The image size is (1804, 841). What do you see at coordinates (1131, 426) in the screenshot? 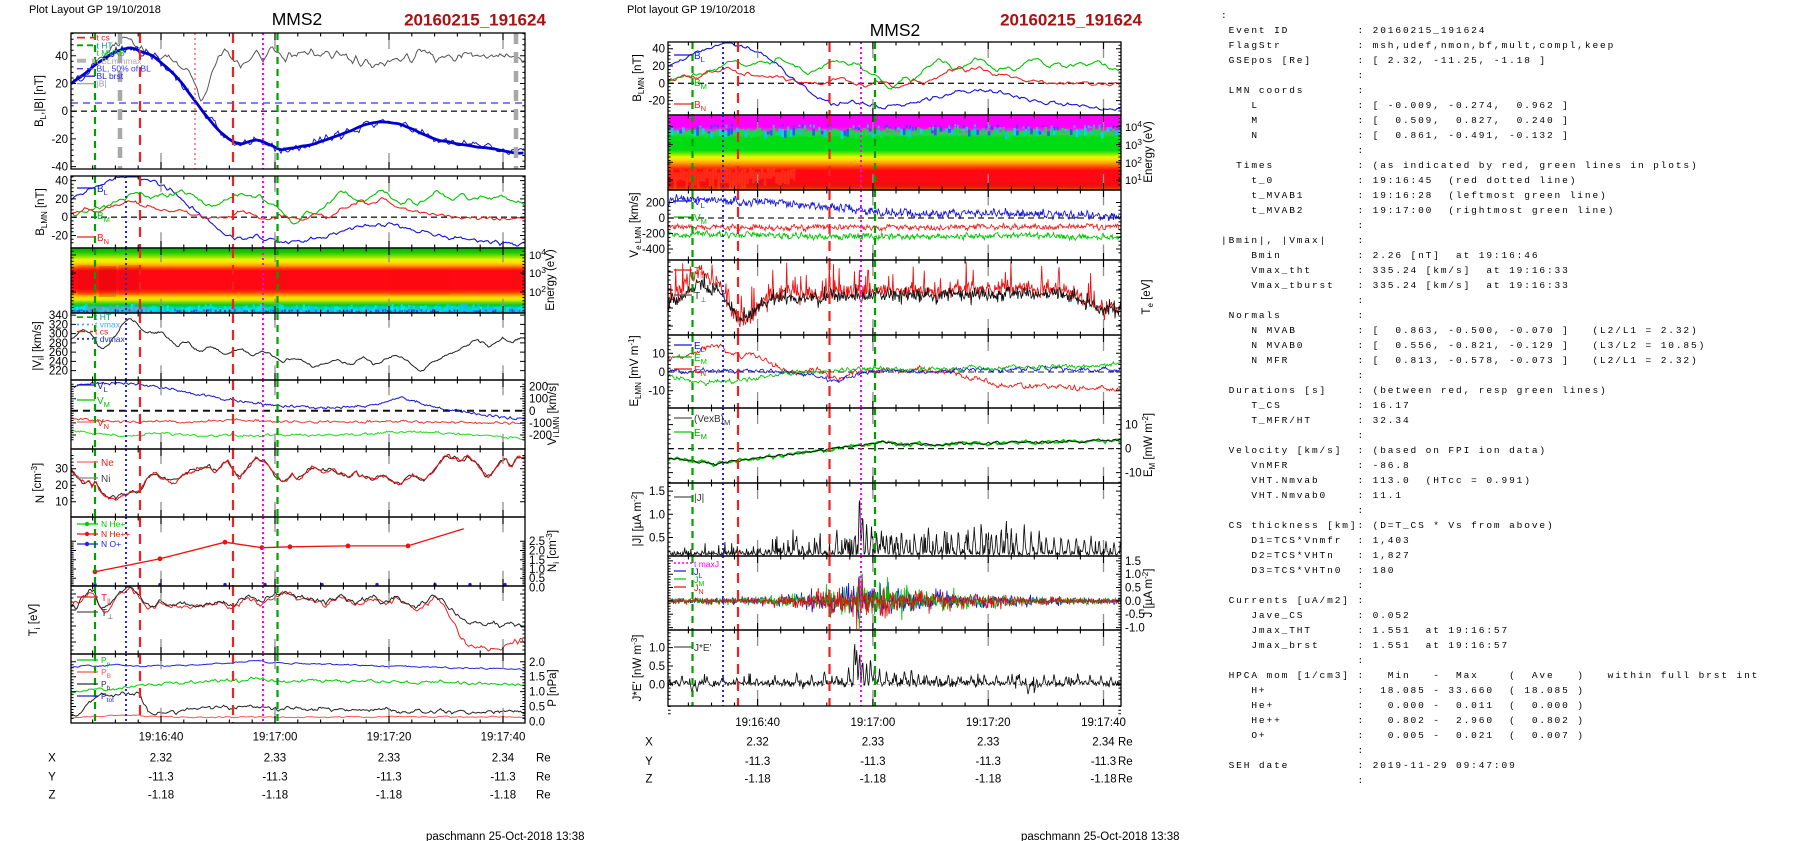
I see `svg-text: 10` at bounding box center [1131, 426].